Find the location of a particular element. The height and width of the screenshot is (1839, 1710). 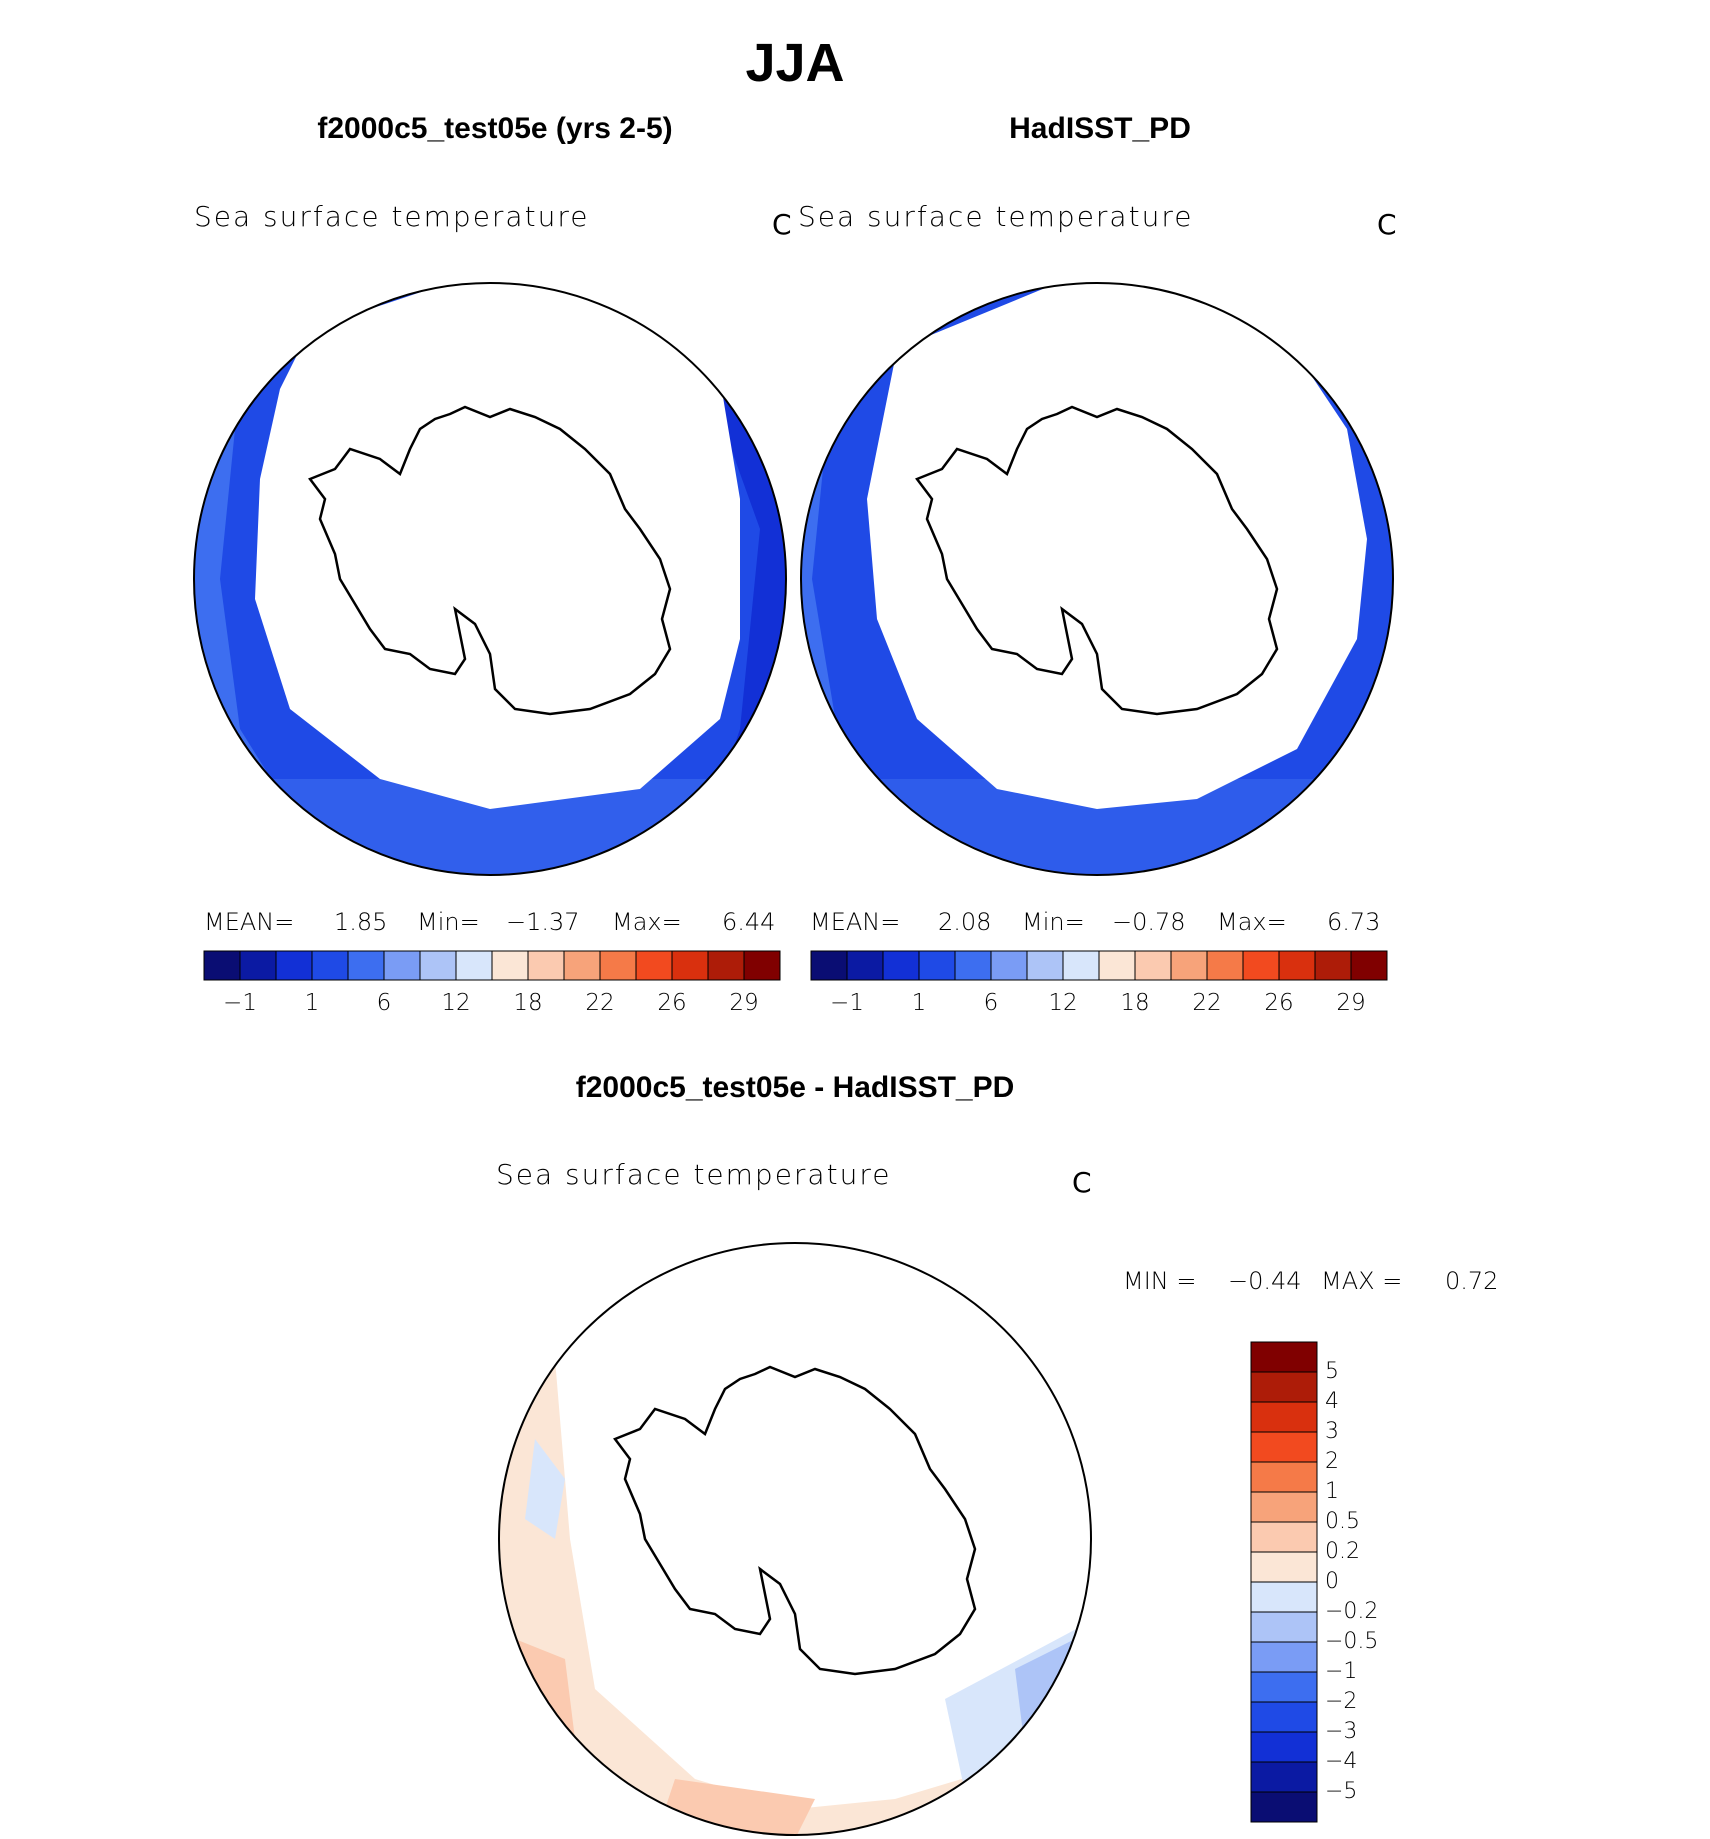

colorbar-model-tick-label: 1 is located at coordinates (312, 1003).